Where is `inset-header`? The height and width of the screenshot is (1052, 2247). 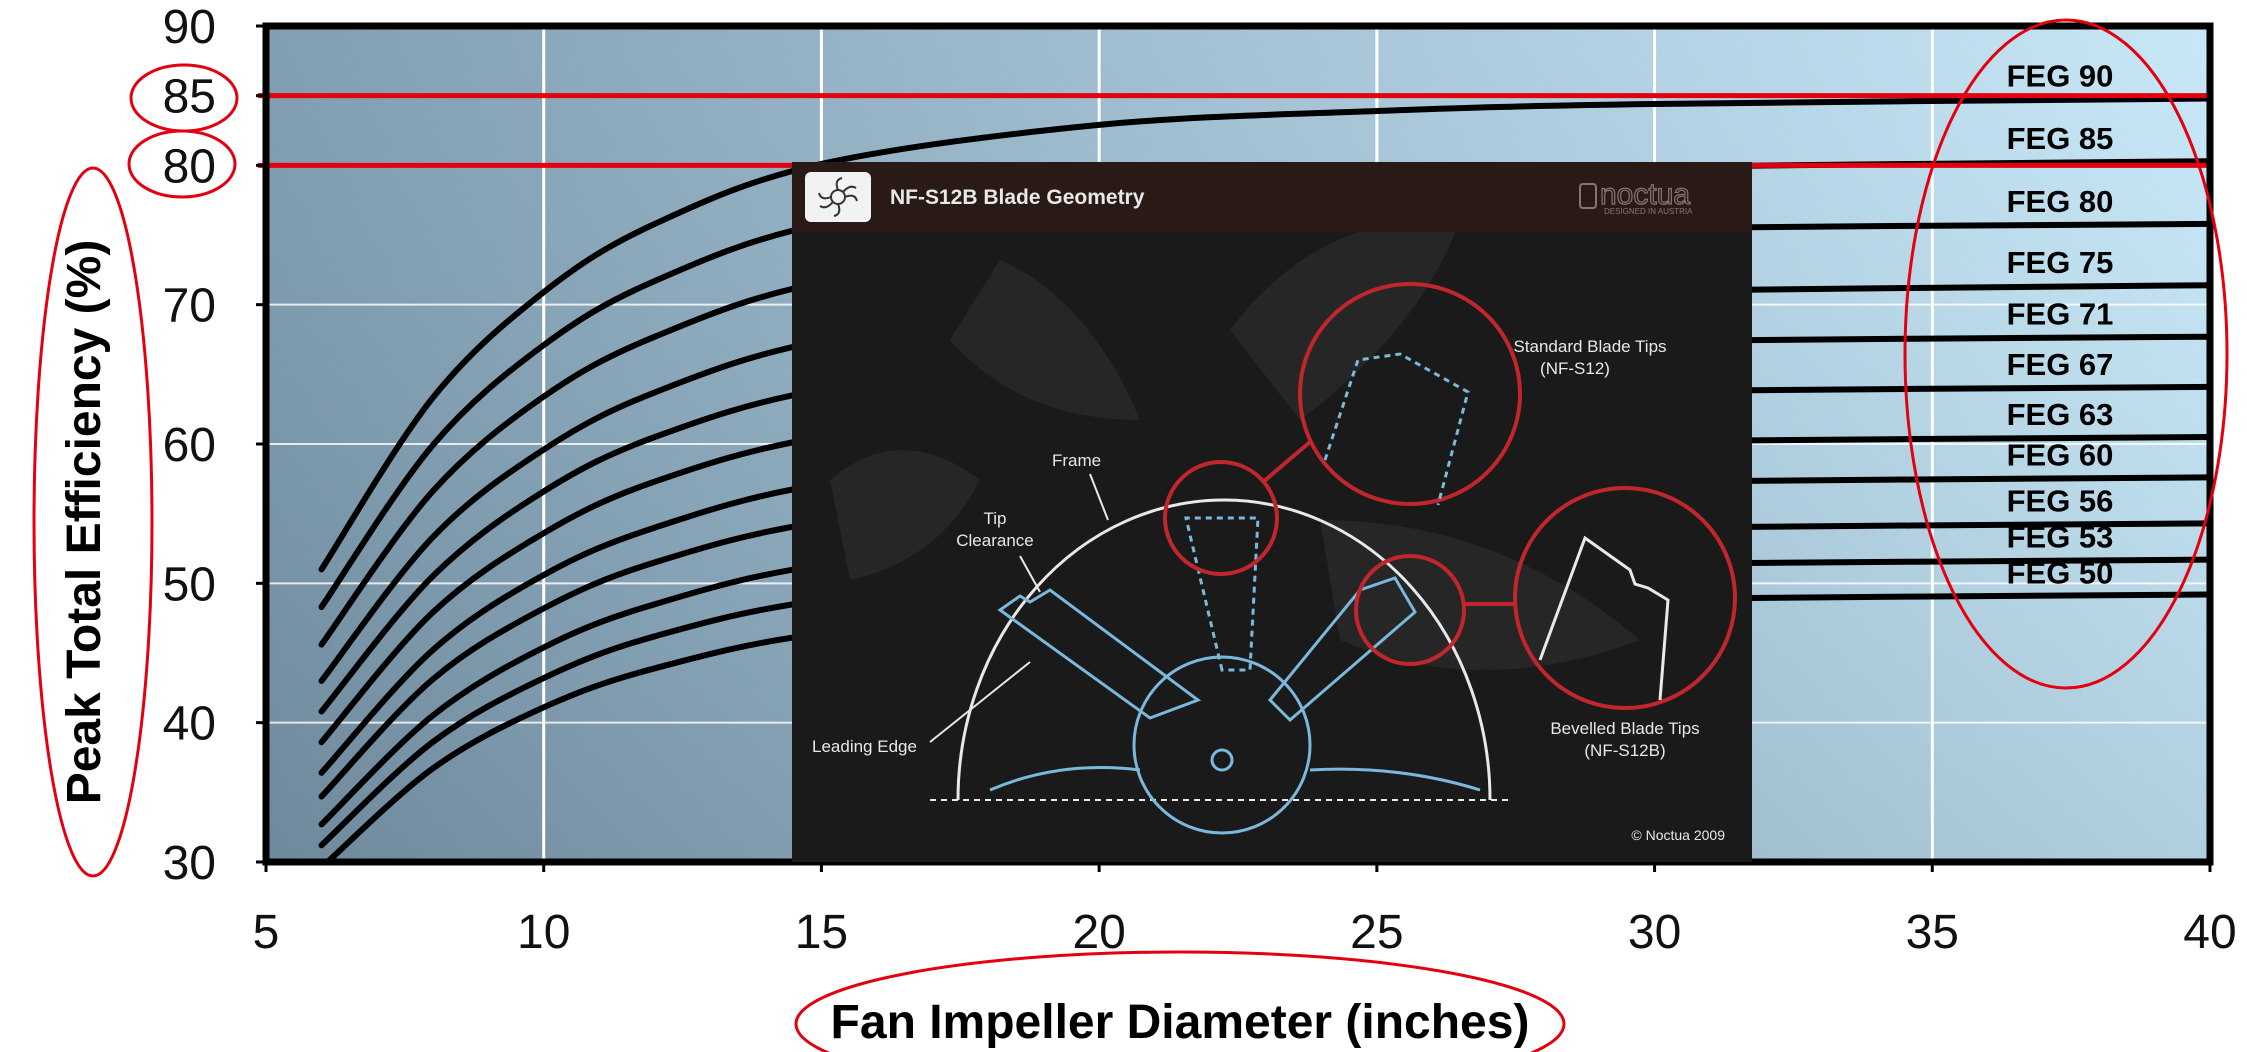
inset-header is located at coordinates (1272, 197).